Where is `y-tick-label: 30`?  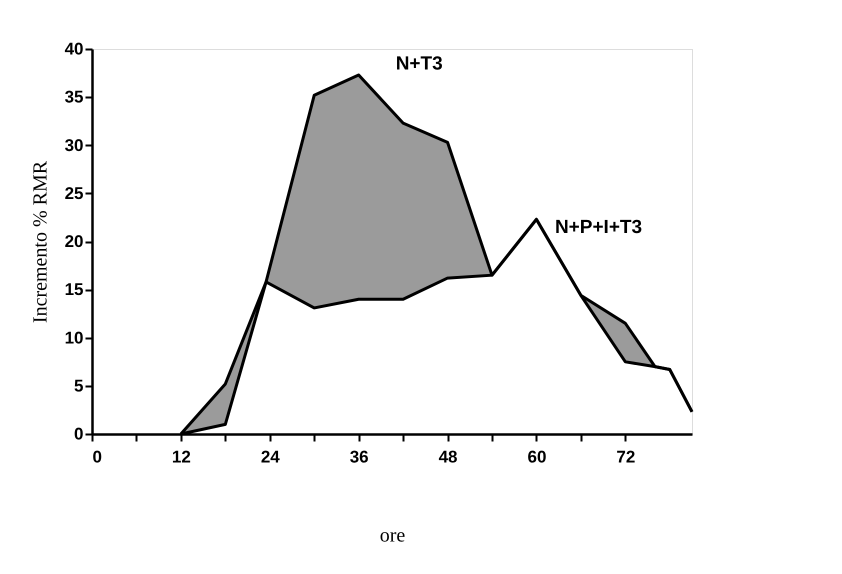
y-tick-label: 30 is located at coordinates (74, 145).